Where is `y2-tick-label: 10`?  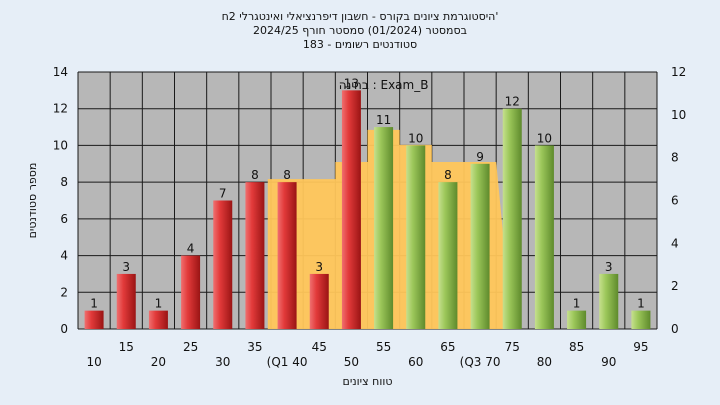 y2-tick-label: 10 is located at coordinates (678, 115).